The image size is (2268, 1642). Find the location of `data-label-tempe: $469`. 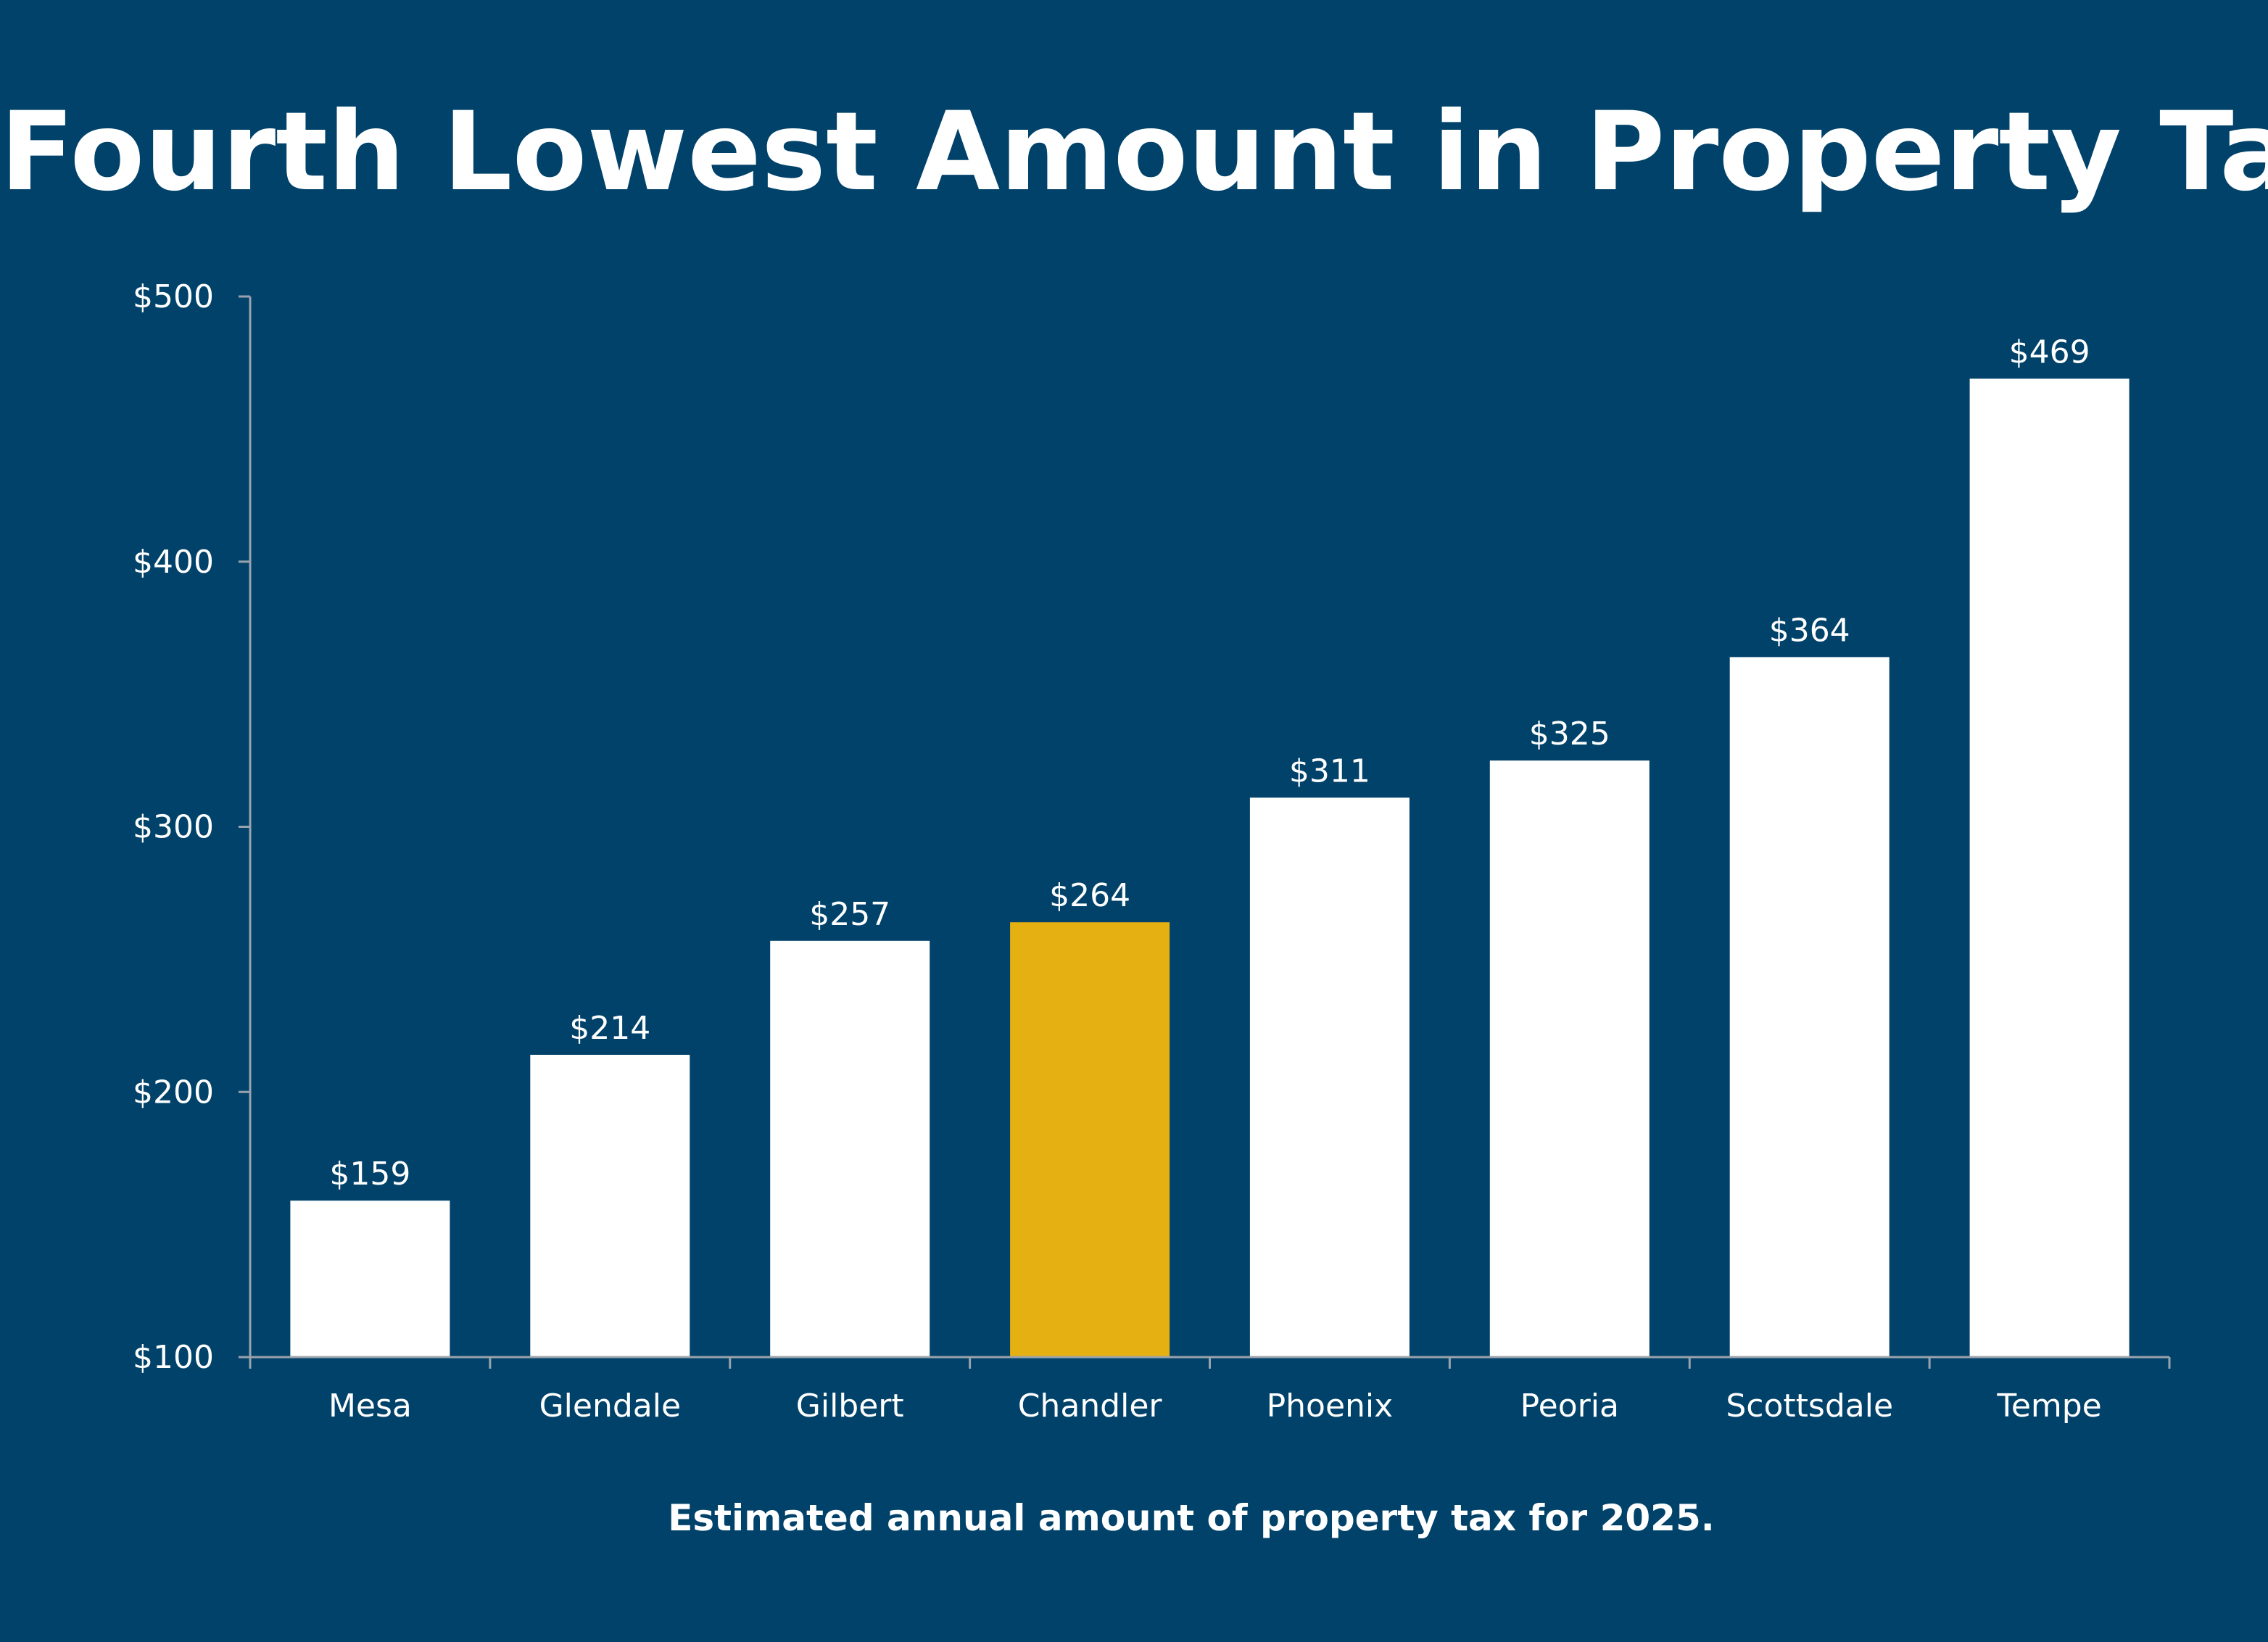

data-label-tempe: $469 is located at coordinates (2049, 351).